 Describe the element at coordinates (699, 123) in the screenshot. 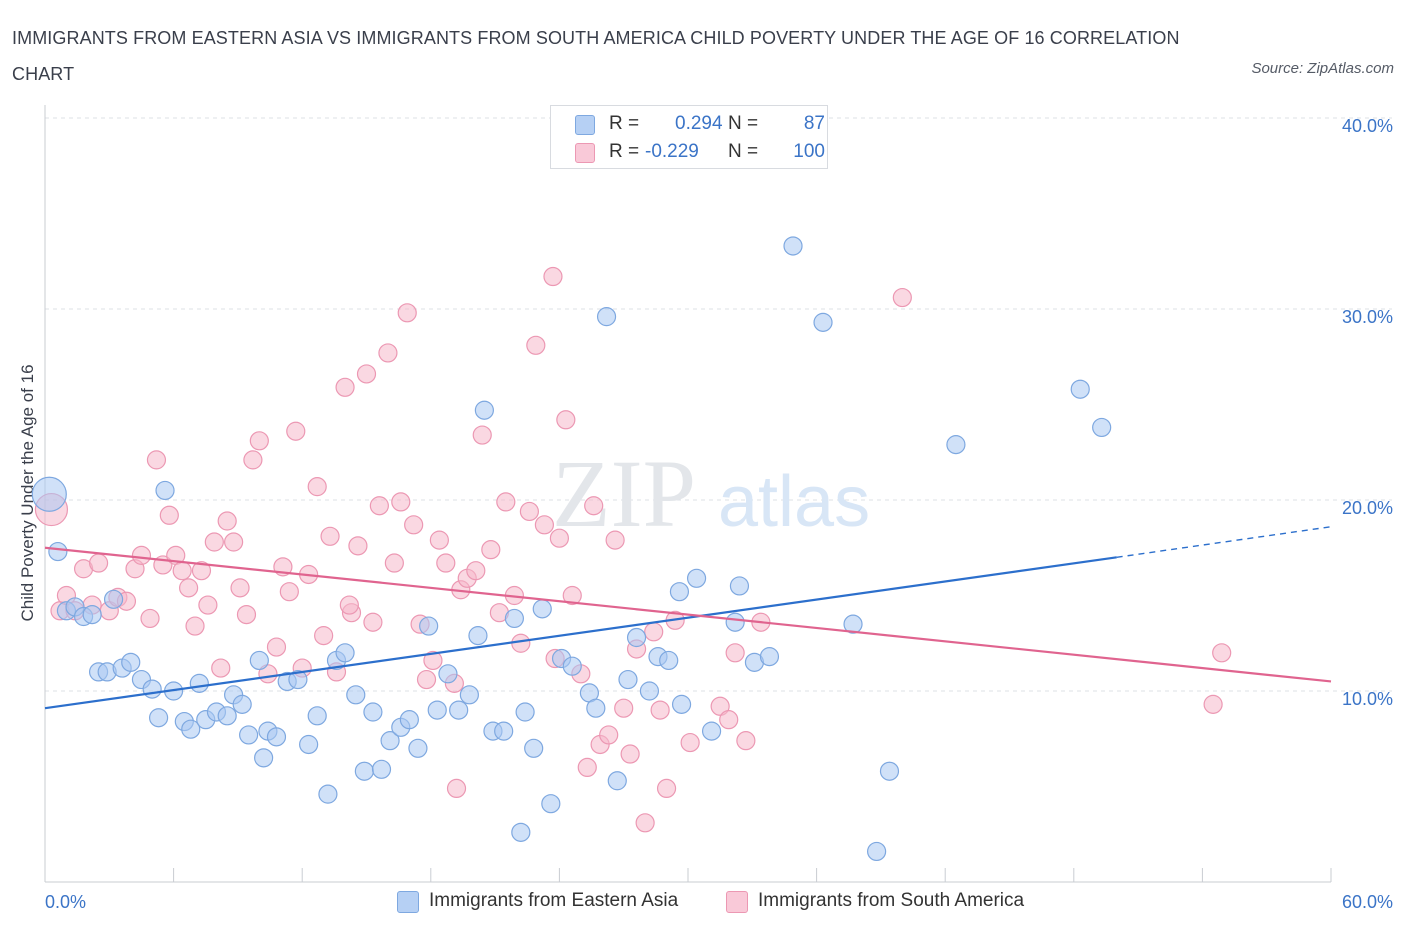

I see `legend-r-value: 0.294` at that location.